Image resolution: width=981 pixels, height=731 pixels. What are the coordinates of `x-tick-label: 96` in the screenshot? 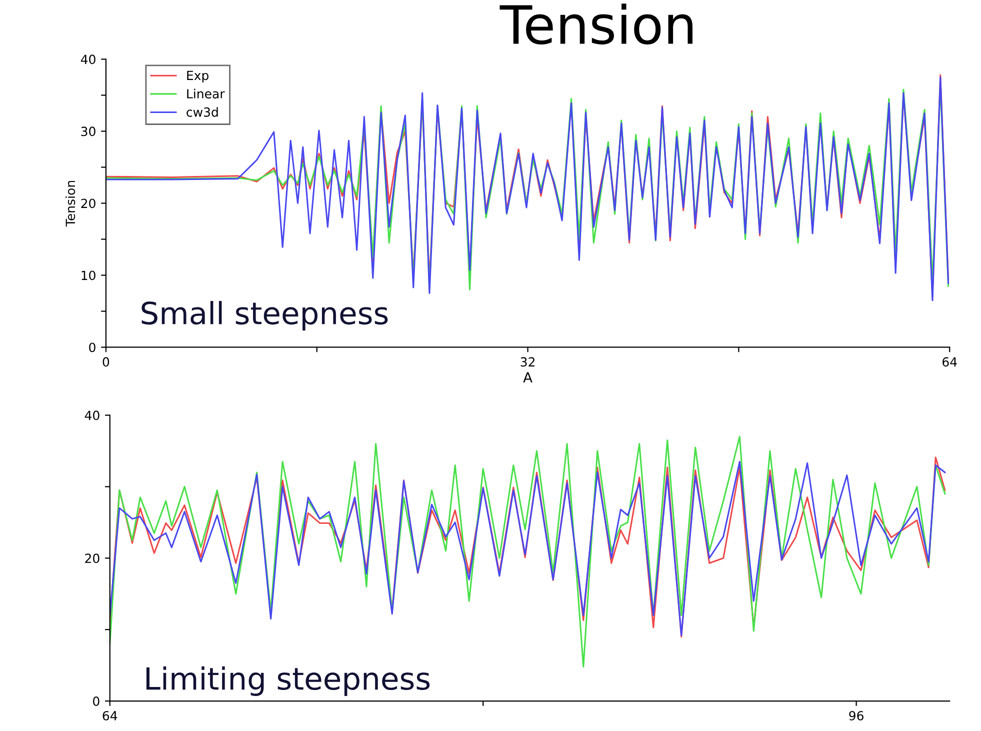 It's located at (856, 715).